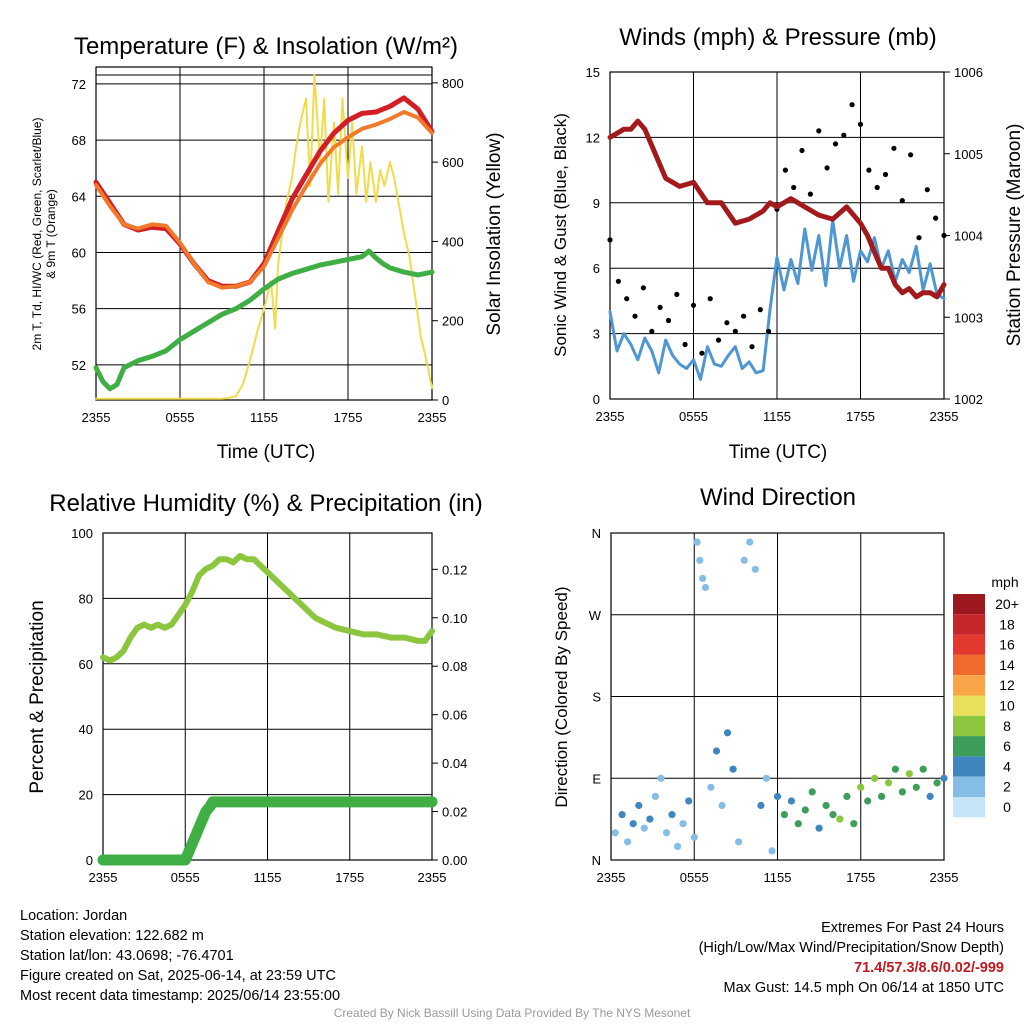  I want to click on chart-title: Wind Direction, so click(778, 497).